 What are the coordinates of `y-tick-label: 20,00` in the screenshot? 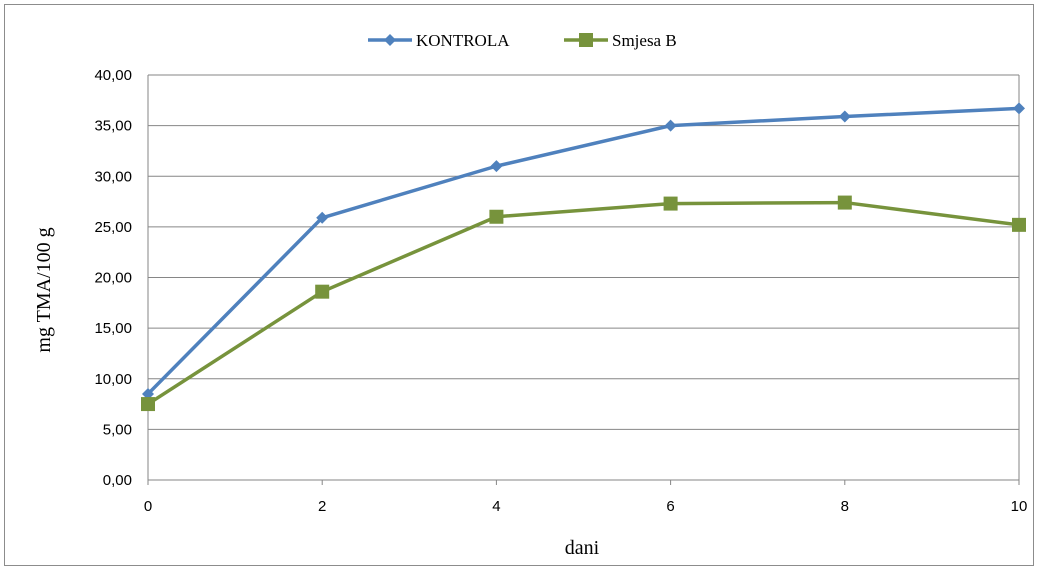 It's located at (113, 278).